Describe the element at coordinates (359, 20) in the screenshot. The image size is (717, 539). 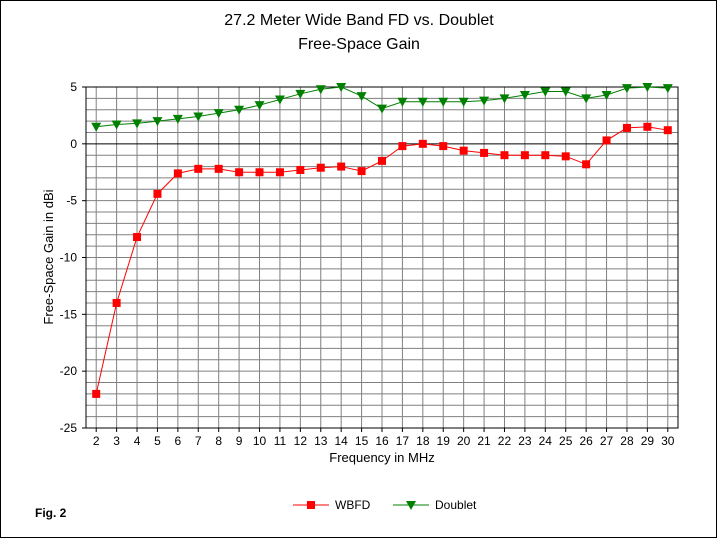
I see `chart-title: 27.2 Meter Wide Band FD vs. Doublet` at that location.